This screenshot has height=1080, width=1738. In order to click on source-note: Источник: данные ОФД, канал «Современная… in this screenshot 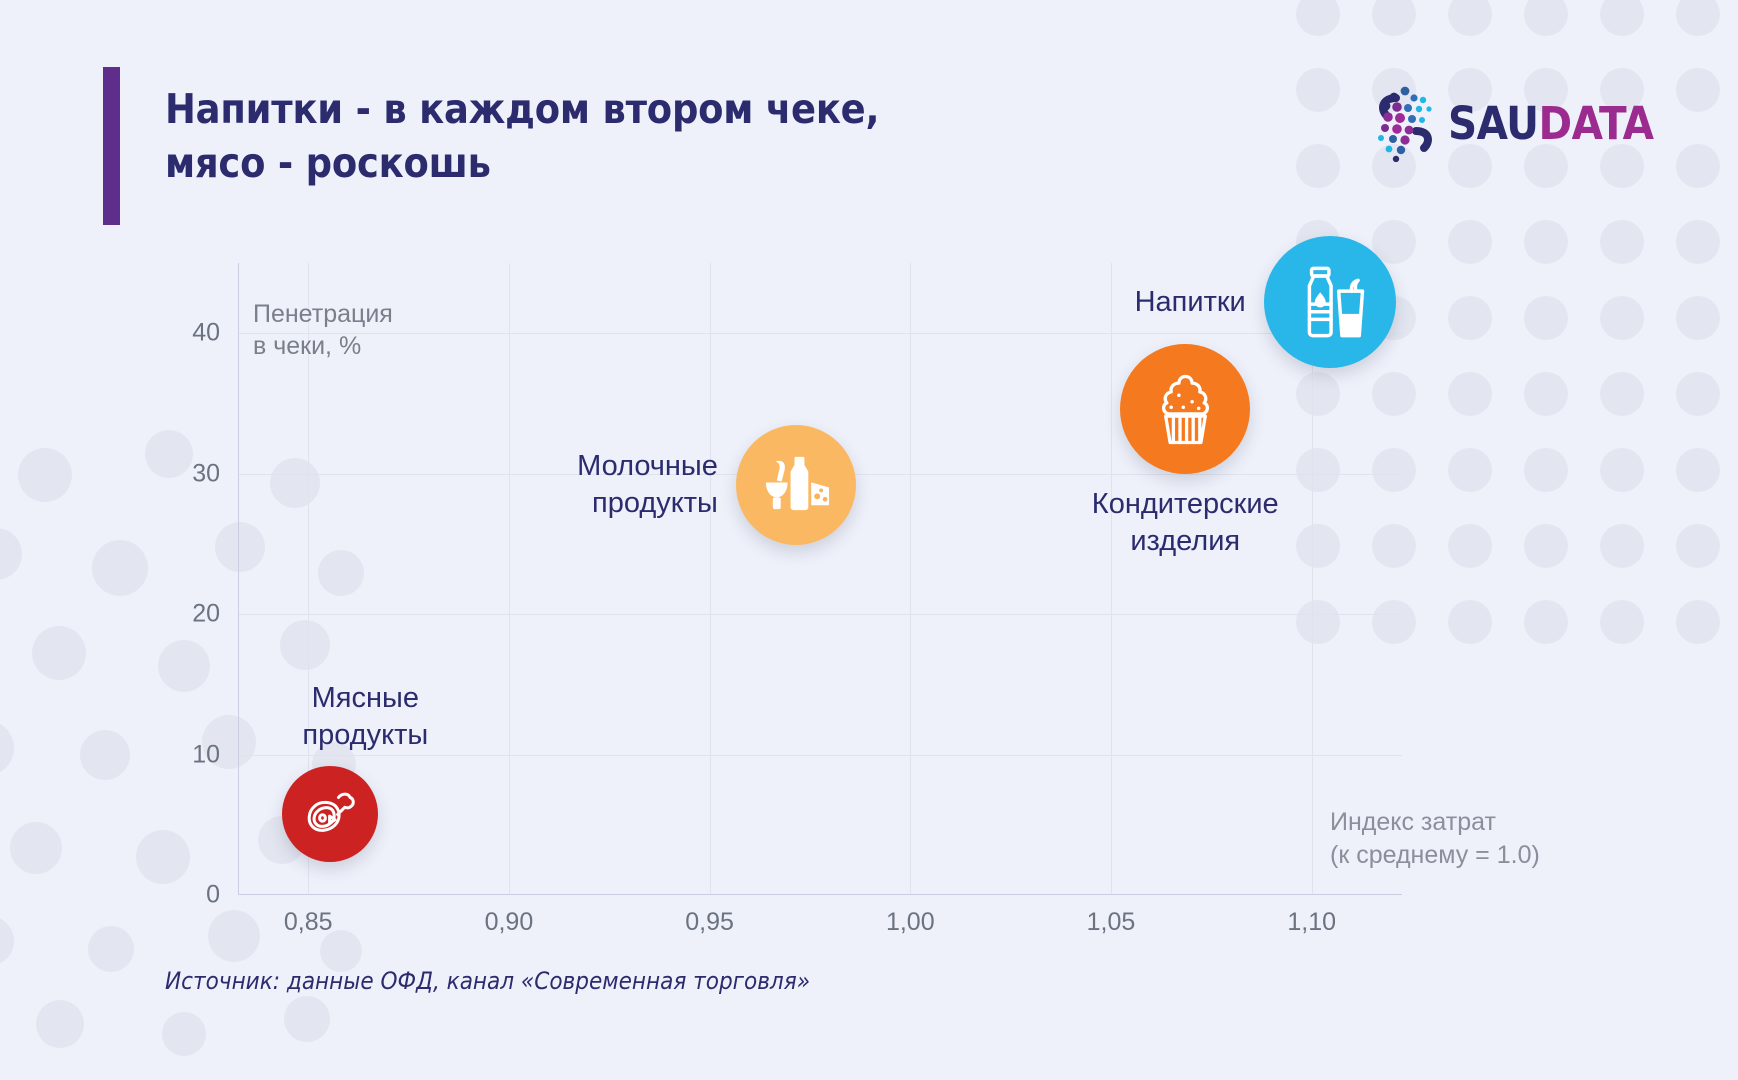, I will do `click(488, 981)`.